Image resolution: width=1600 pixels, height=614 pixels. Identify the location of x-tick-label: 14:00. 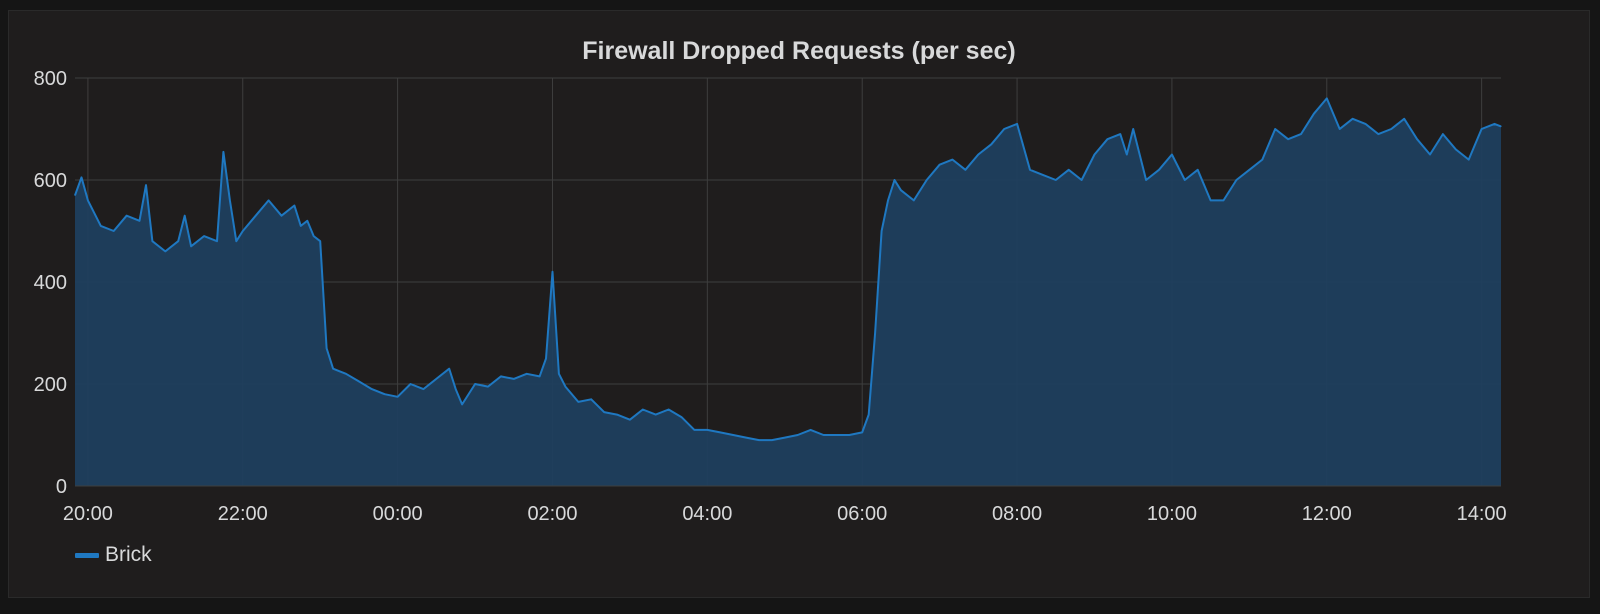
(1482, 514).